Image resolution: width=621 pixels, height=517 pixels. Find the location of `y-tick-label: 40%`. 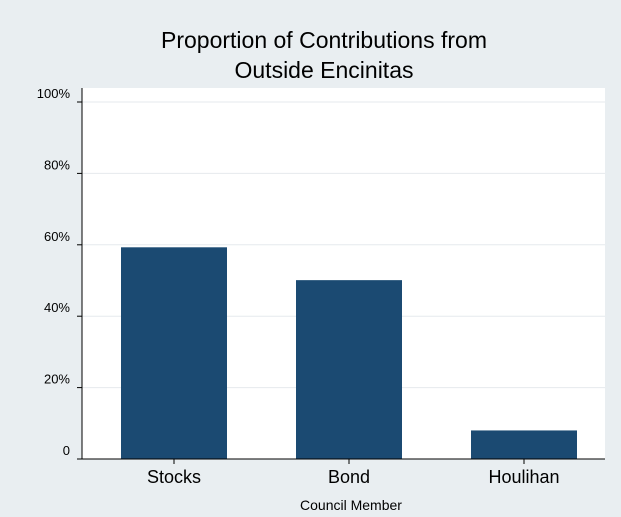

y-tick-label: 40% is located at coordinates (57, 307).